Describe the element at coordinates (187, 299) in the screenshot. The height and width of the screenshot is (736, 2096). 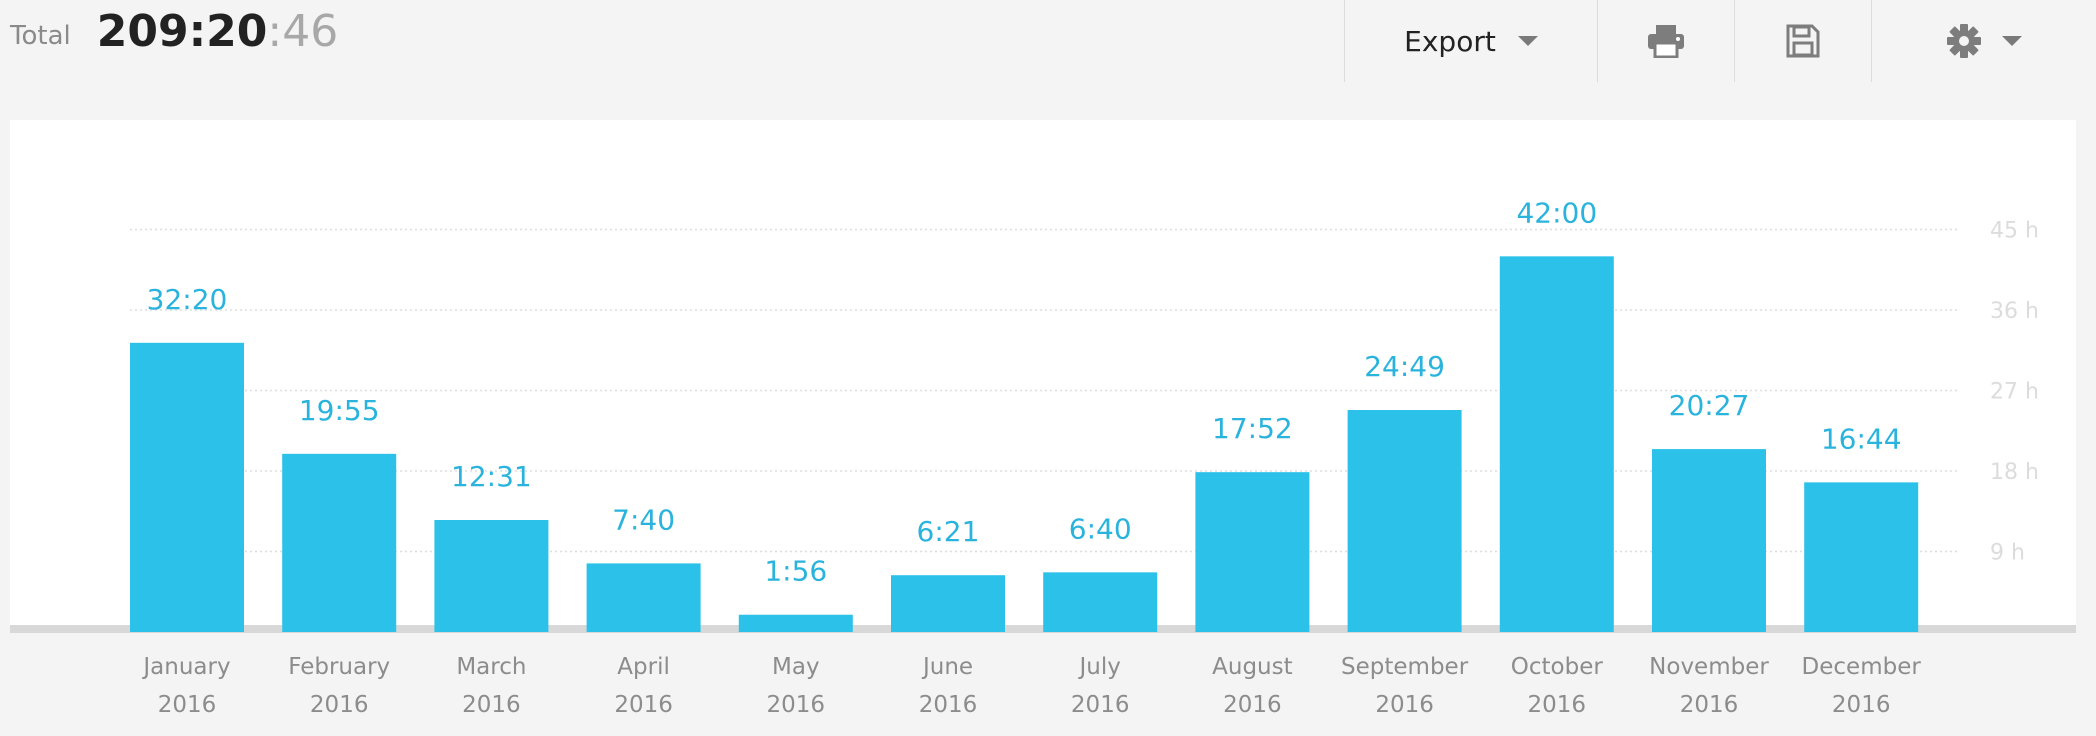
I see `bar-value-label: 32:20` at that location.